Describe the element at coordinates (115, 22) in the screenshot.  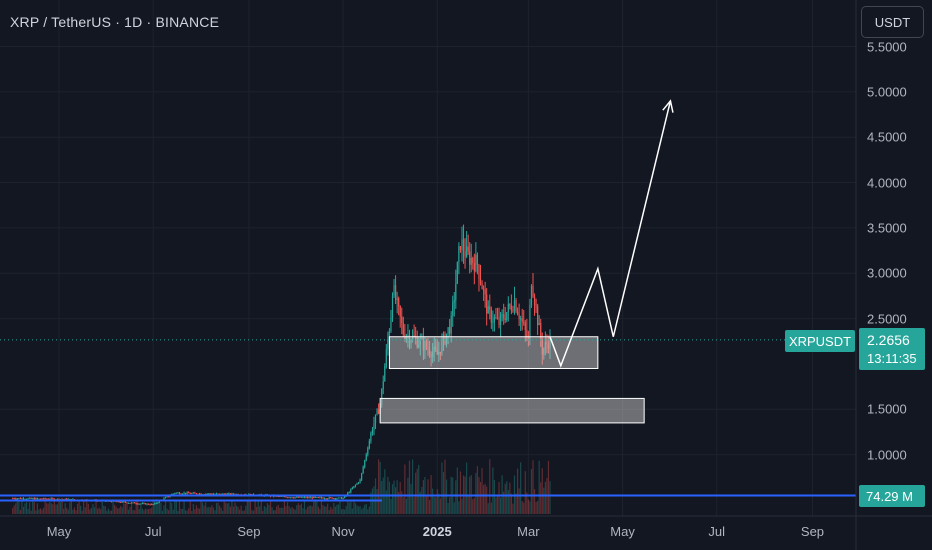
I see `symbol-title: XRP / TetherUS · 1D · BINANCE` at that location.